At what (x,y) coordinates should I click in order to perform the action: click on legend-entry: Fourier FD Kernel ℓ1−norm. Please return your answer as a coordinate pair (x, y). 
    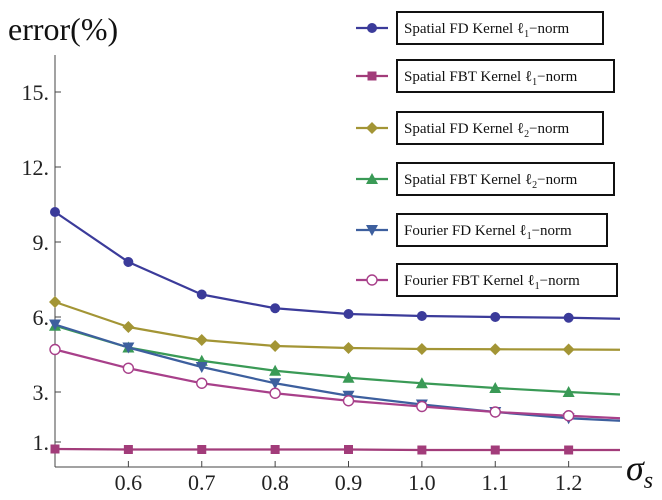
    Looking at the image, I should click on (482, 230).